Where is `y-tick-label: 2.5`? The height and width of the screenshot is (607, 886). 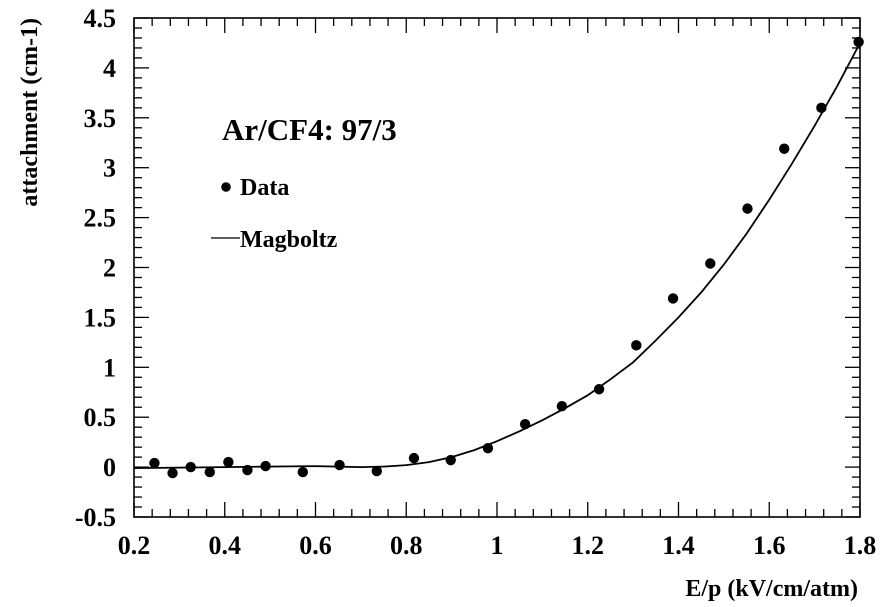 y-tick-label: 2.5 is located at coordinates (100, 218).